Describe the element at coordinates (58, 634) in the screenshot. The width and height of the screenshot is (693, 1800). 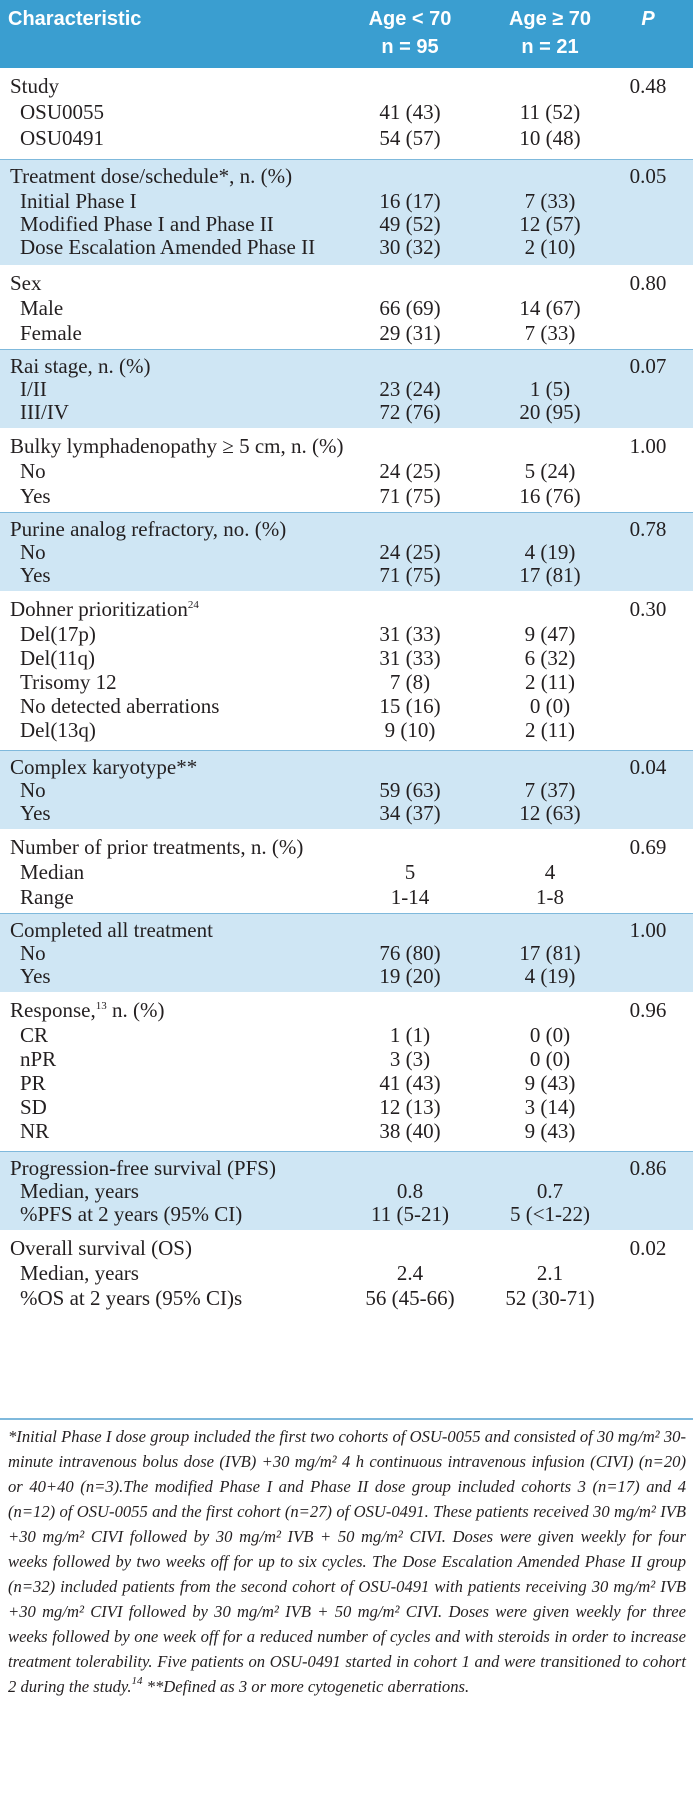
I see `row-label: Del(17p)` at that location.